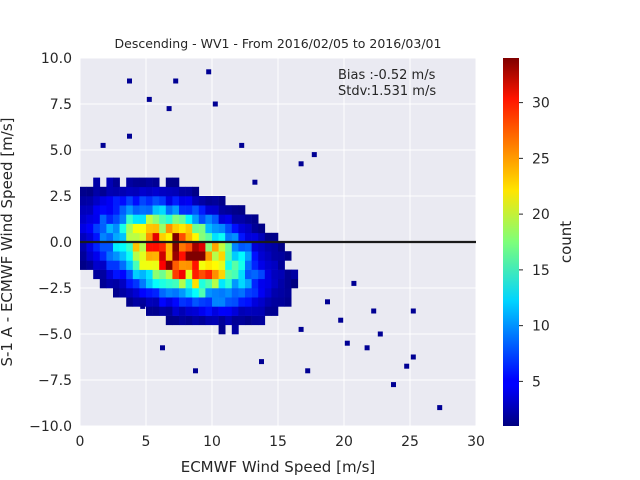 The width and height of the screenshot is (640, 480). Describe the element at coordinates (534, 243) in the screenshot. I see `colorbar-ticks: 5 10 15 20 25 30` at that location.